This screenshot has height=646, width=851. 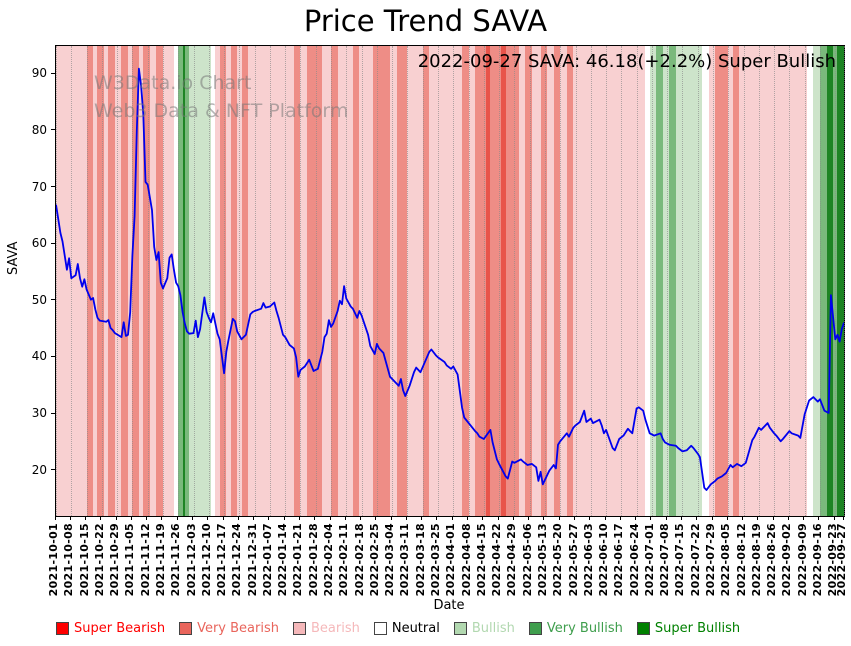 I want to click on y-tick-label: 50, so click(x=39, y=299).